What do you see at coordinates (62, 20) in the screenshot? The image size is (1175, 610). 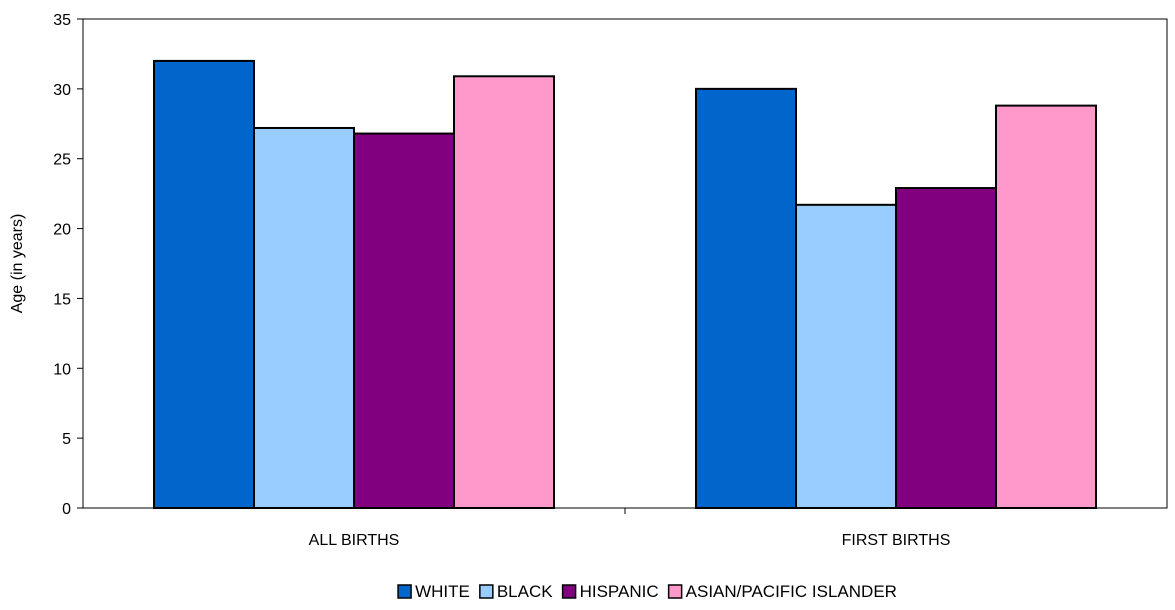 I see `y-tick-label: 35` at bounding box center [62, 20].